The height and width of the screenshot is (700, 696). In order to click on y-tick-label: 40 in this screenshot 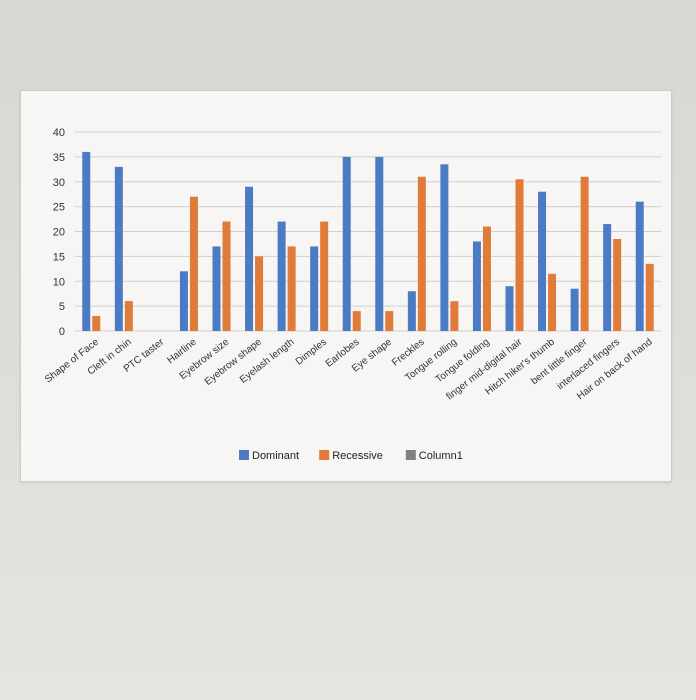, I will do `click(59, 133)`.